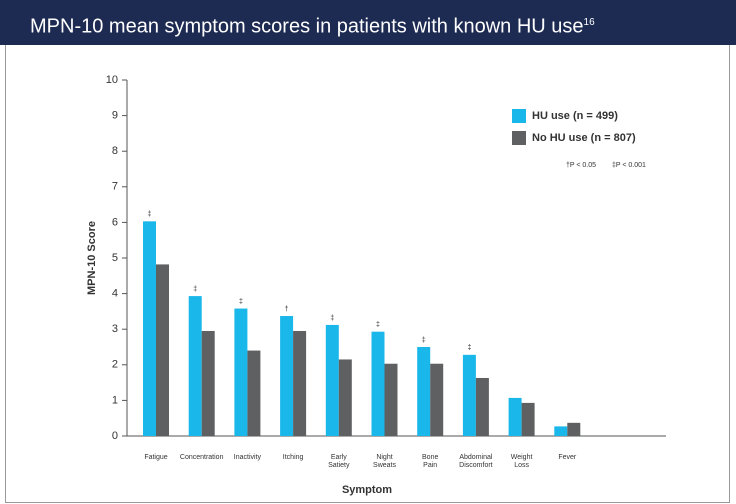 The height and width of the screenshot is (504, 736). What do you see at coordinates (201, 457) in the screenshot?
I see `x-tick-label: Concentration` at bounding box center [201, 457].